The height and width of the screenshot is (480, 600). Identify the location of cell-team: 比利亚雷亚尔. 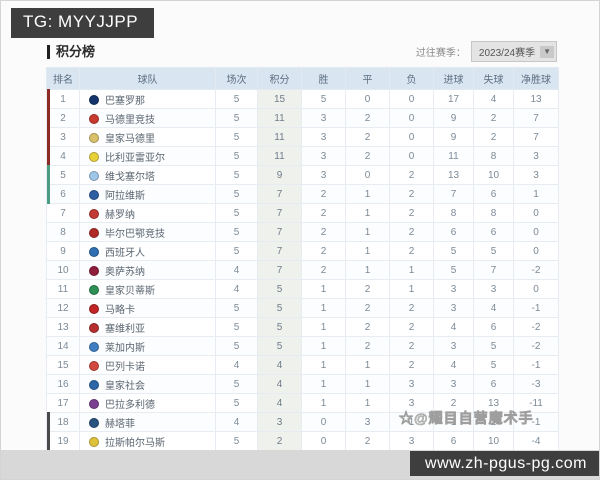
(147, 156).